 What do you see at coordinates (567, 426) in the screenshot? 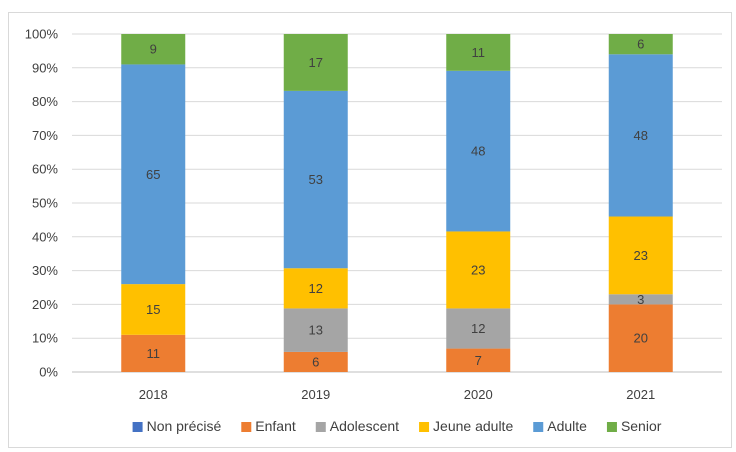
I see `legend-label: Adulte` at bounding box center [567, 426].